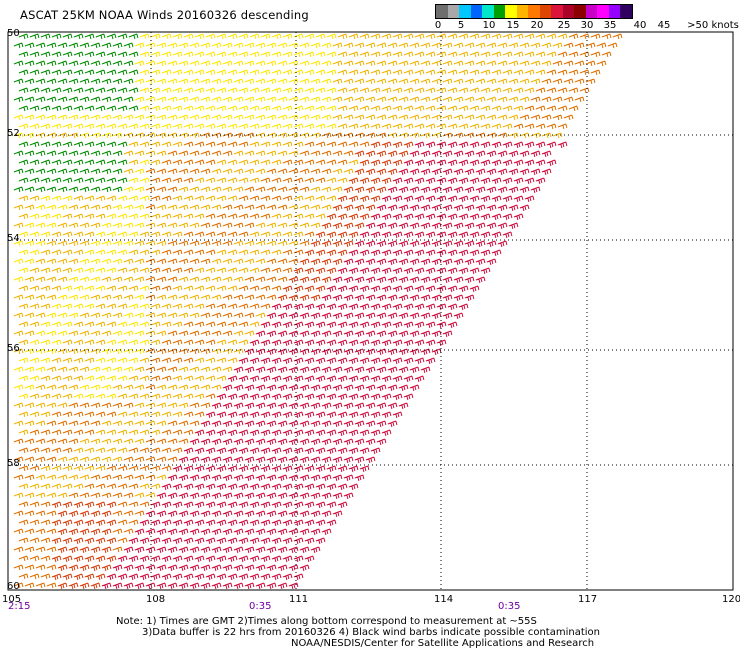 The height and width of the screenshot is (650, 740). I want to click on legend-label-0: 0, so click(438, 25).